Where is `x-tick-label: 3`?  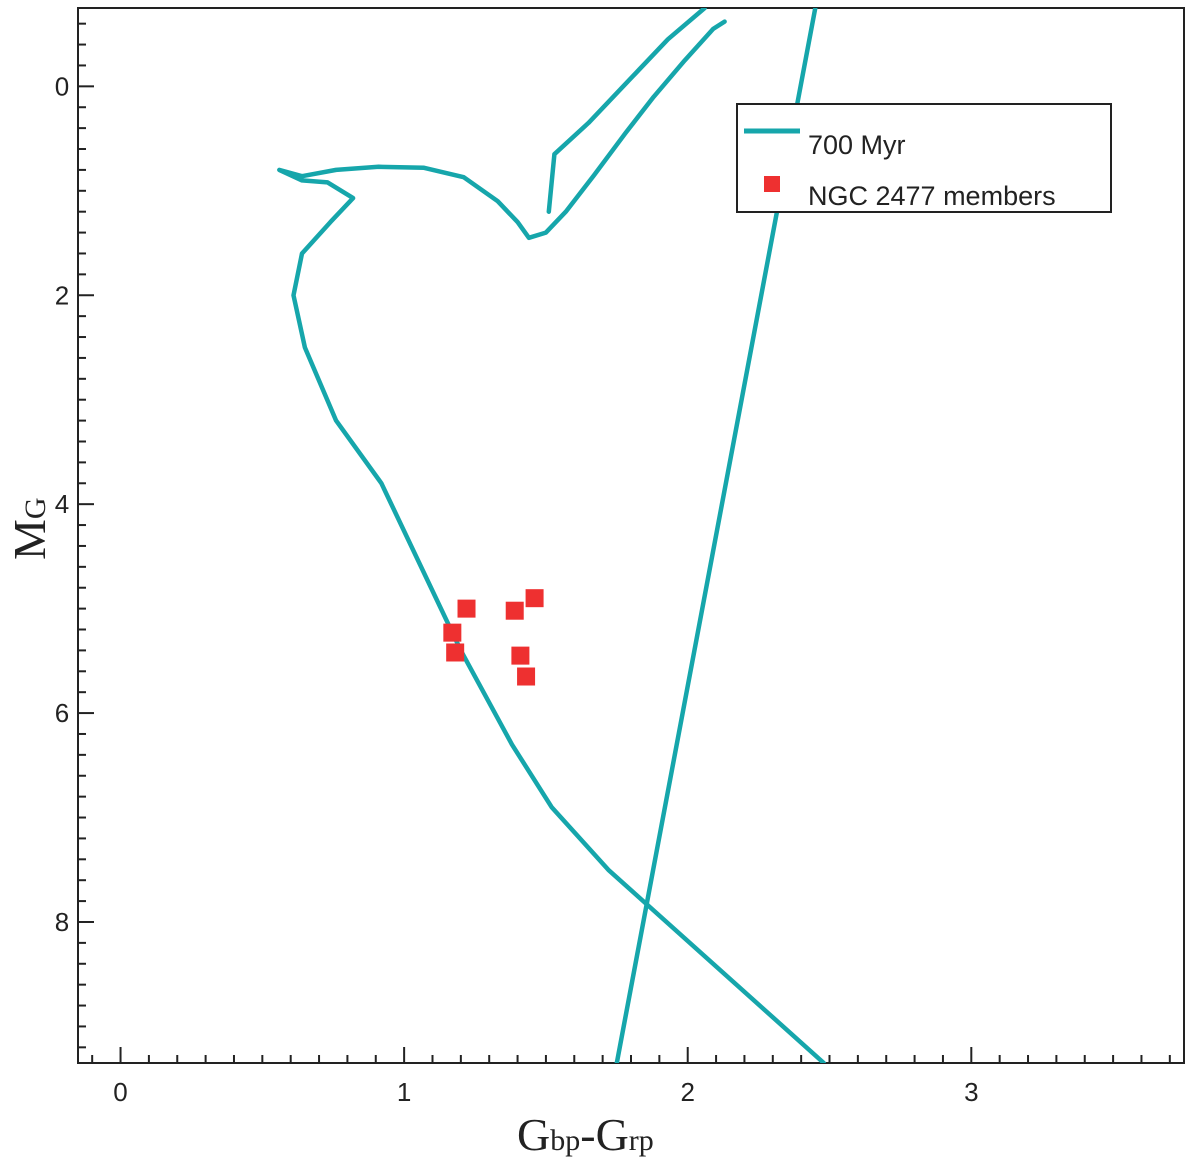 x-tick-label: 3 is located at coordinates (971, 1092).